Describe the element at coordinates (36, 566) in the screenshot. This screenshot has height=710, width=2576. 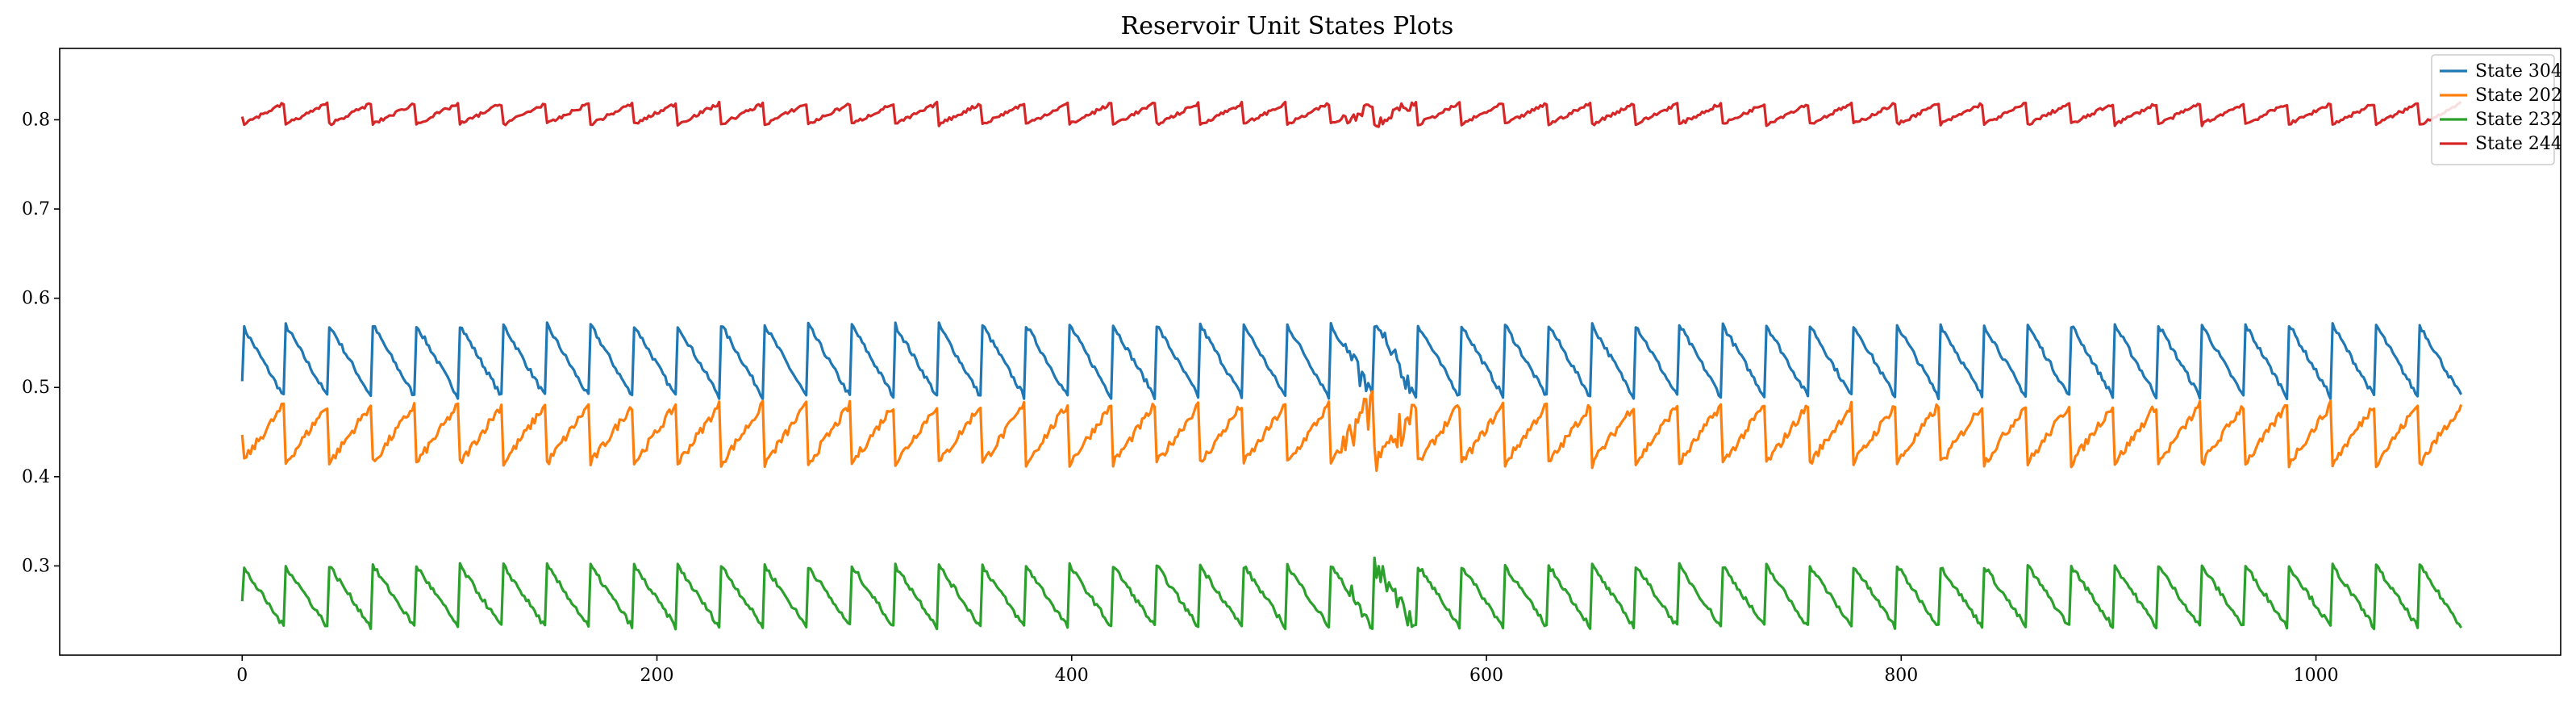
I see `y-tick-label: 0.3` at that location.